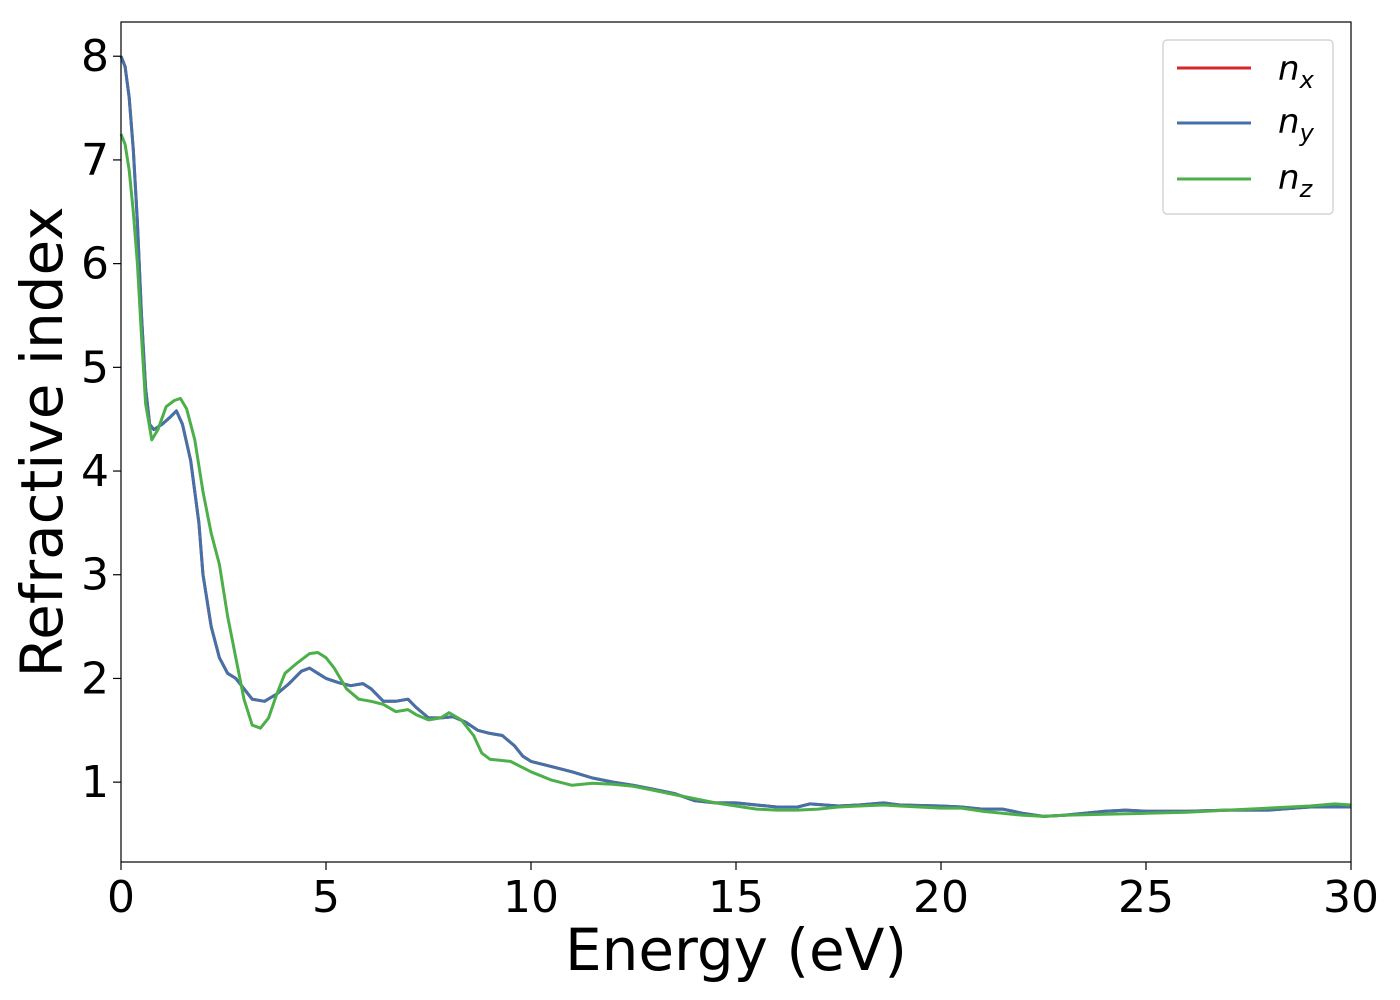 Image resolution: width=1400 pixels, height=1000 pixels. Describe the element at coordinates (1351, 897) in the screenshot. I see `x-tick-label: 30` at that location.